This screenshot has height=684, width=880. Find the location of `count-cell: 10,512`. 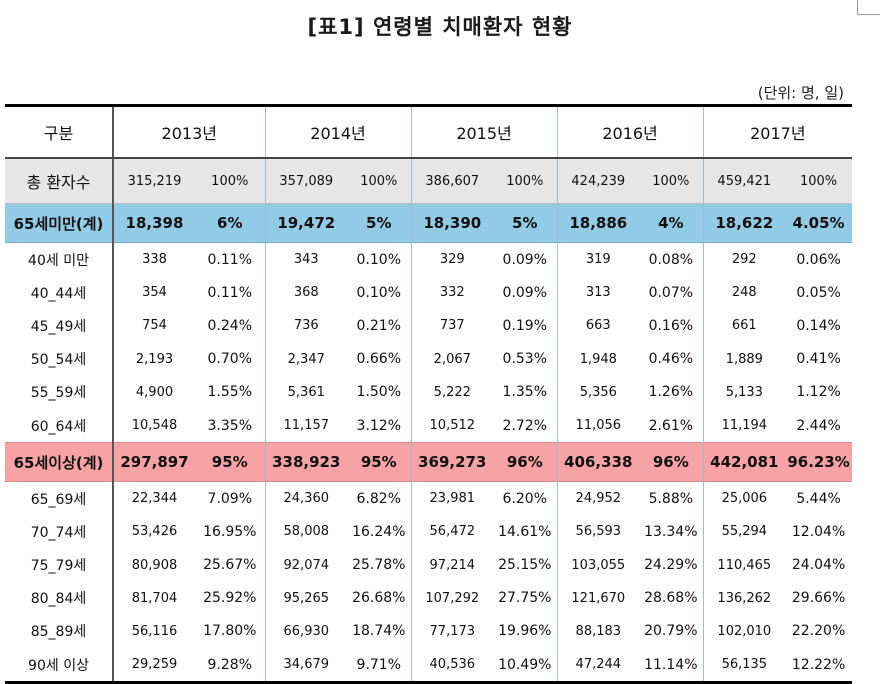

count-cell: 10,512 is located at coordinates (452, 426).